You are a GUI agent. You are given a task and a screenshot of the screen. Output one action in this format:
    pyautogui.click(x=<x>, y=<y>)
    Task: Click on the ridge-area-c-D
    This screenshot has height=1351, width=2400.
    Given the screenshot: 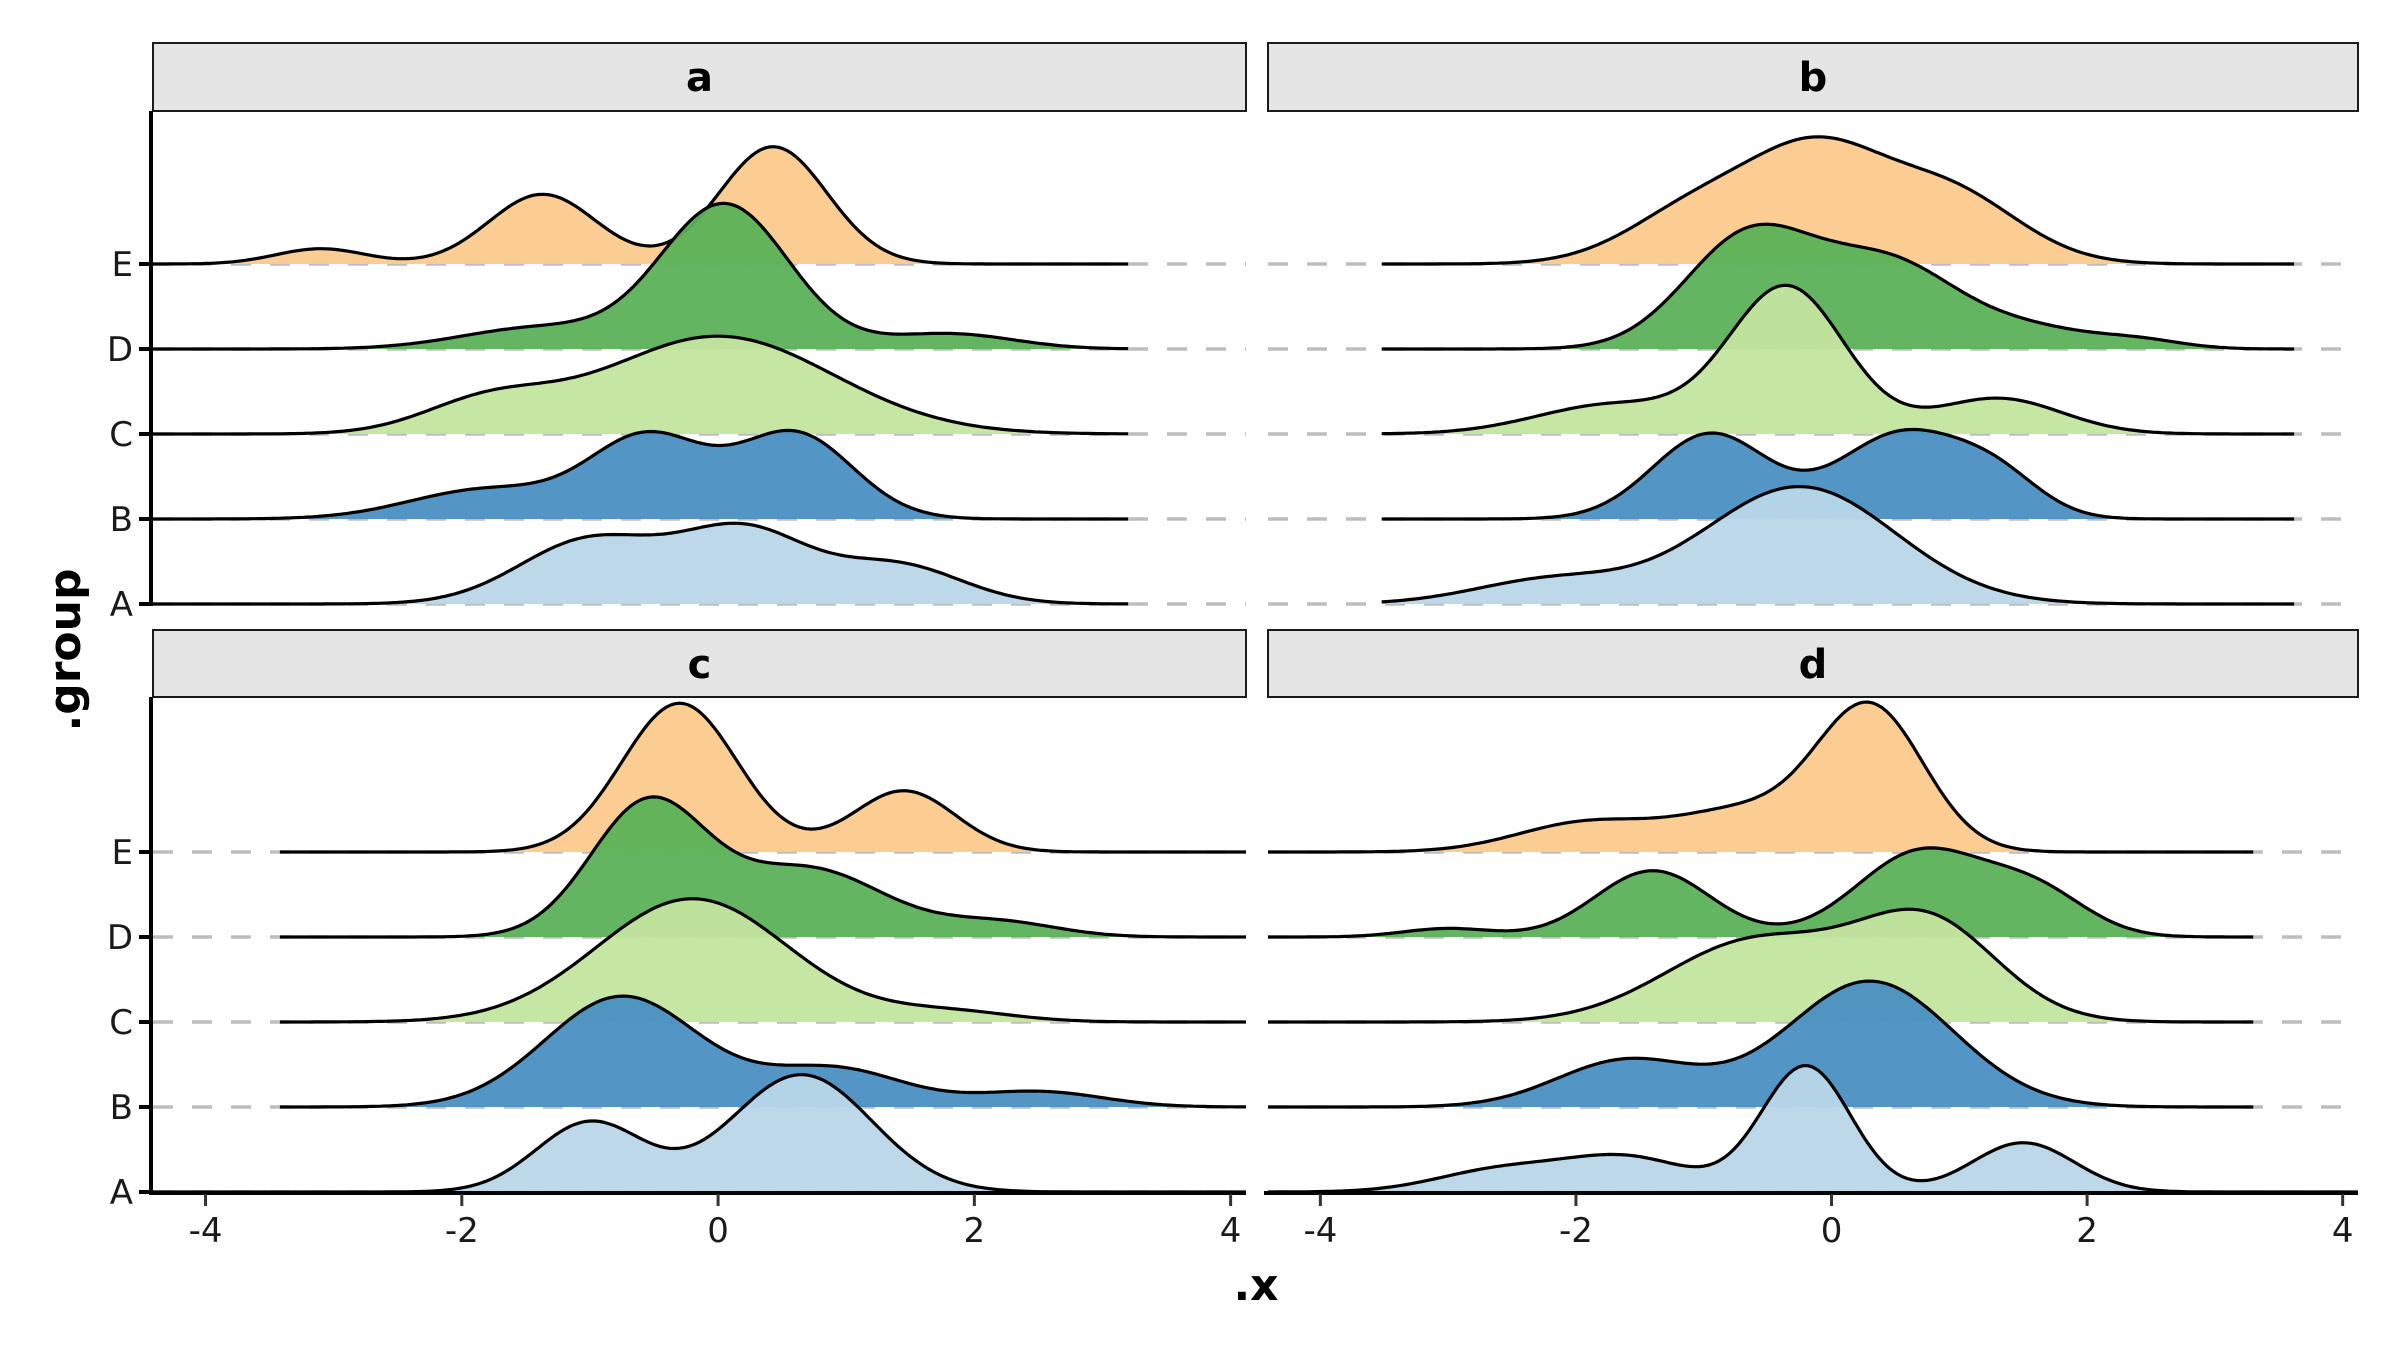 What is the action you would take?
    pyautogui.click(x=762, y=866)
    